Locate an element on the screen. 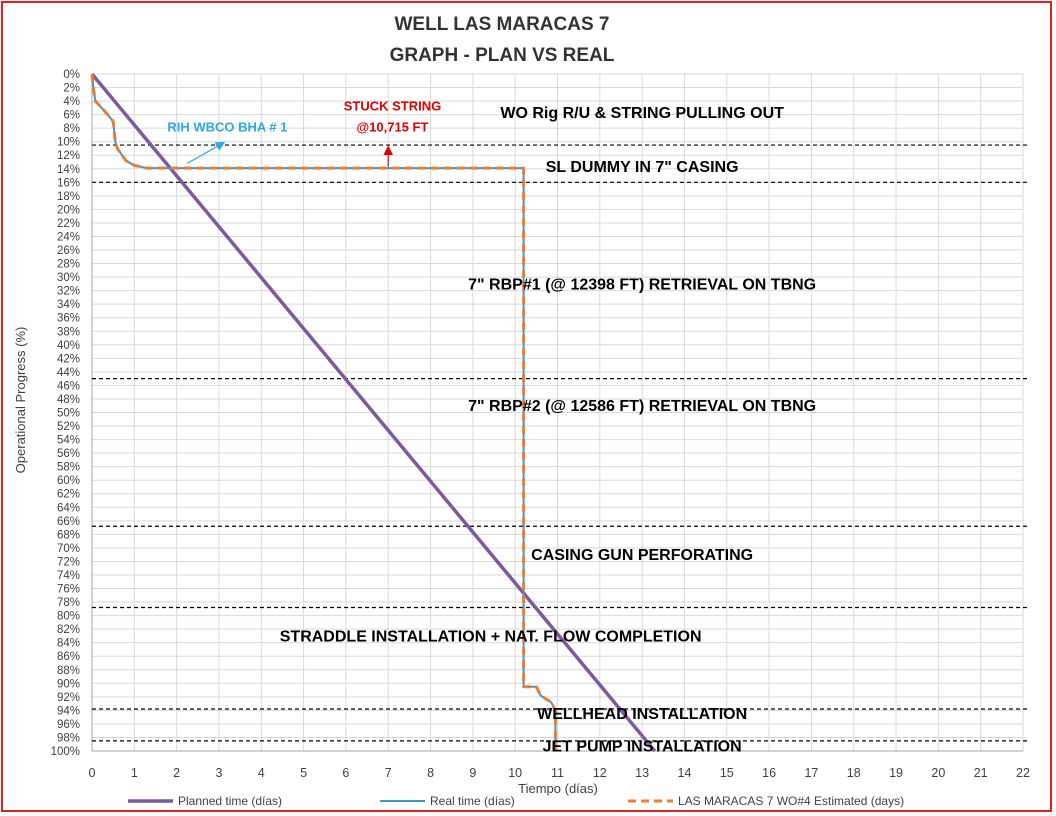 The width and height of the screenshot is (1056, 816). y-tick-label: 84% is located at coordinates (68, 644).